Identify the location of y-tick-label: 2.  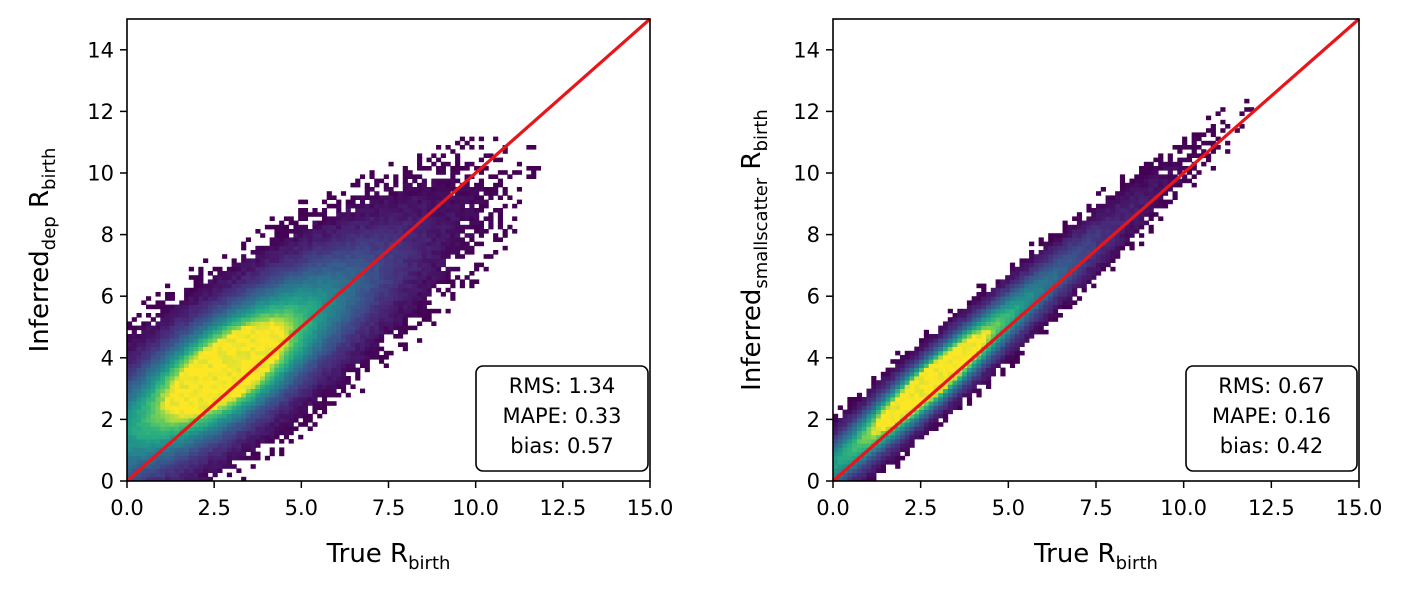
(813, 420).